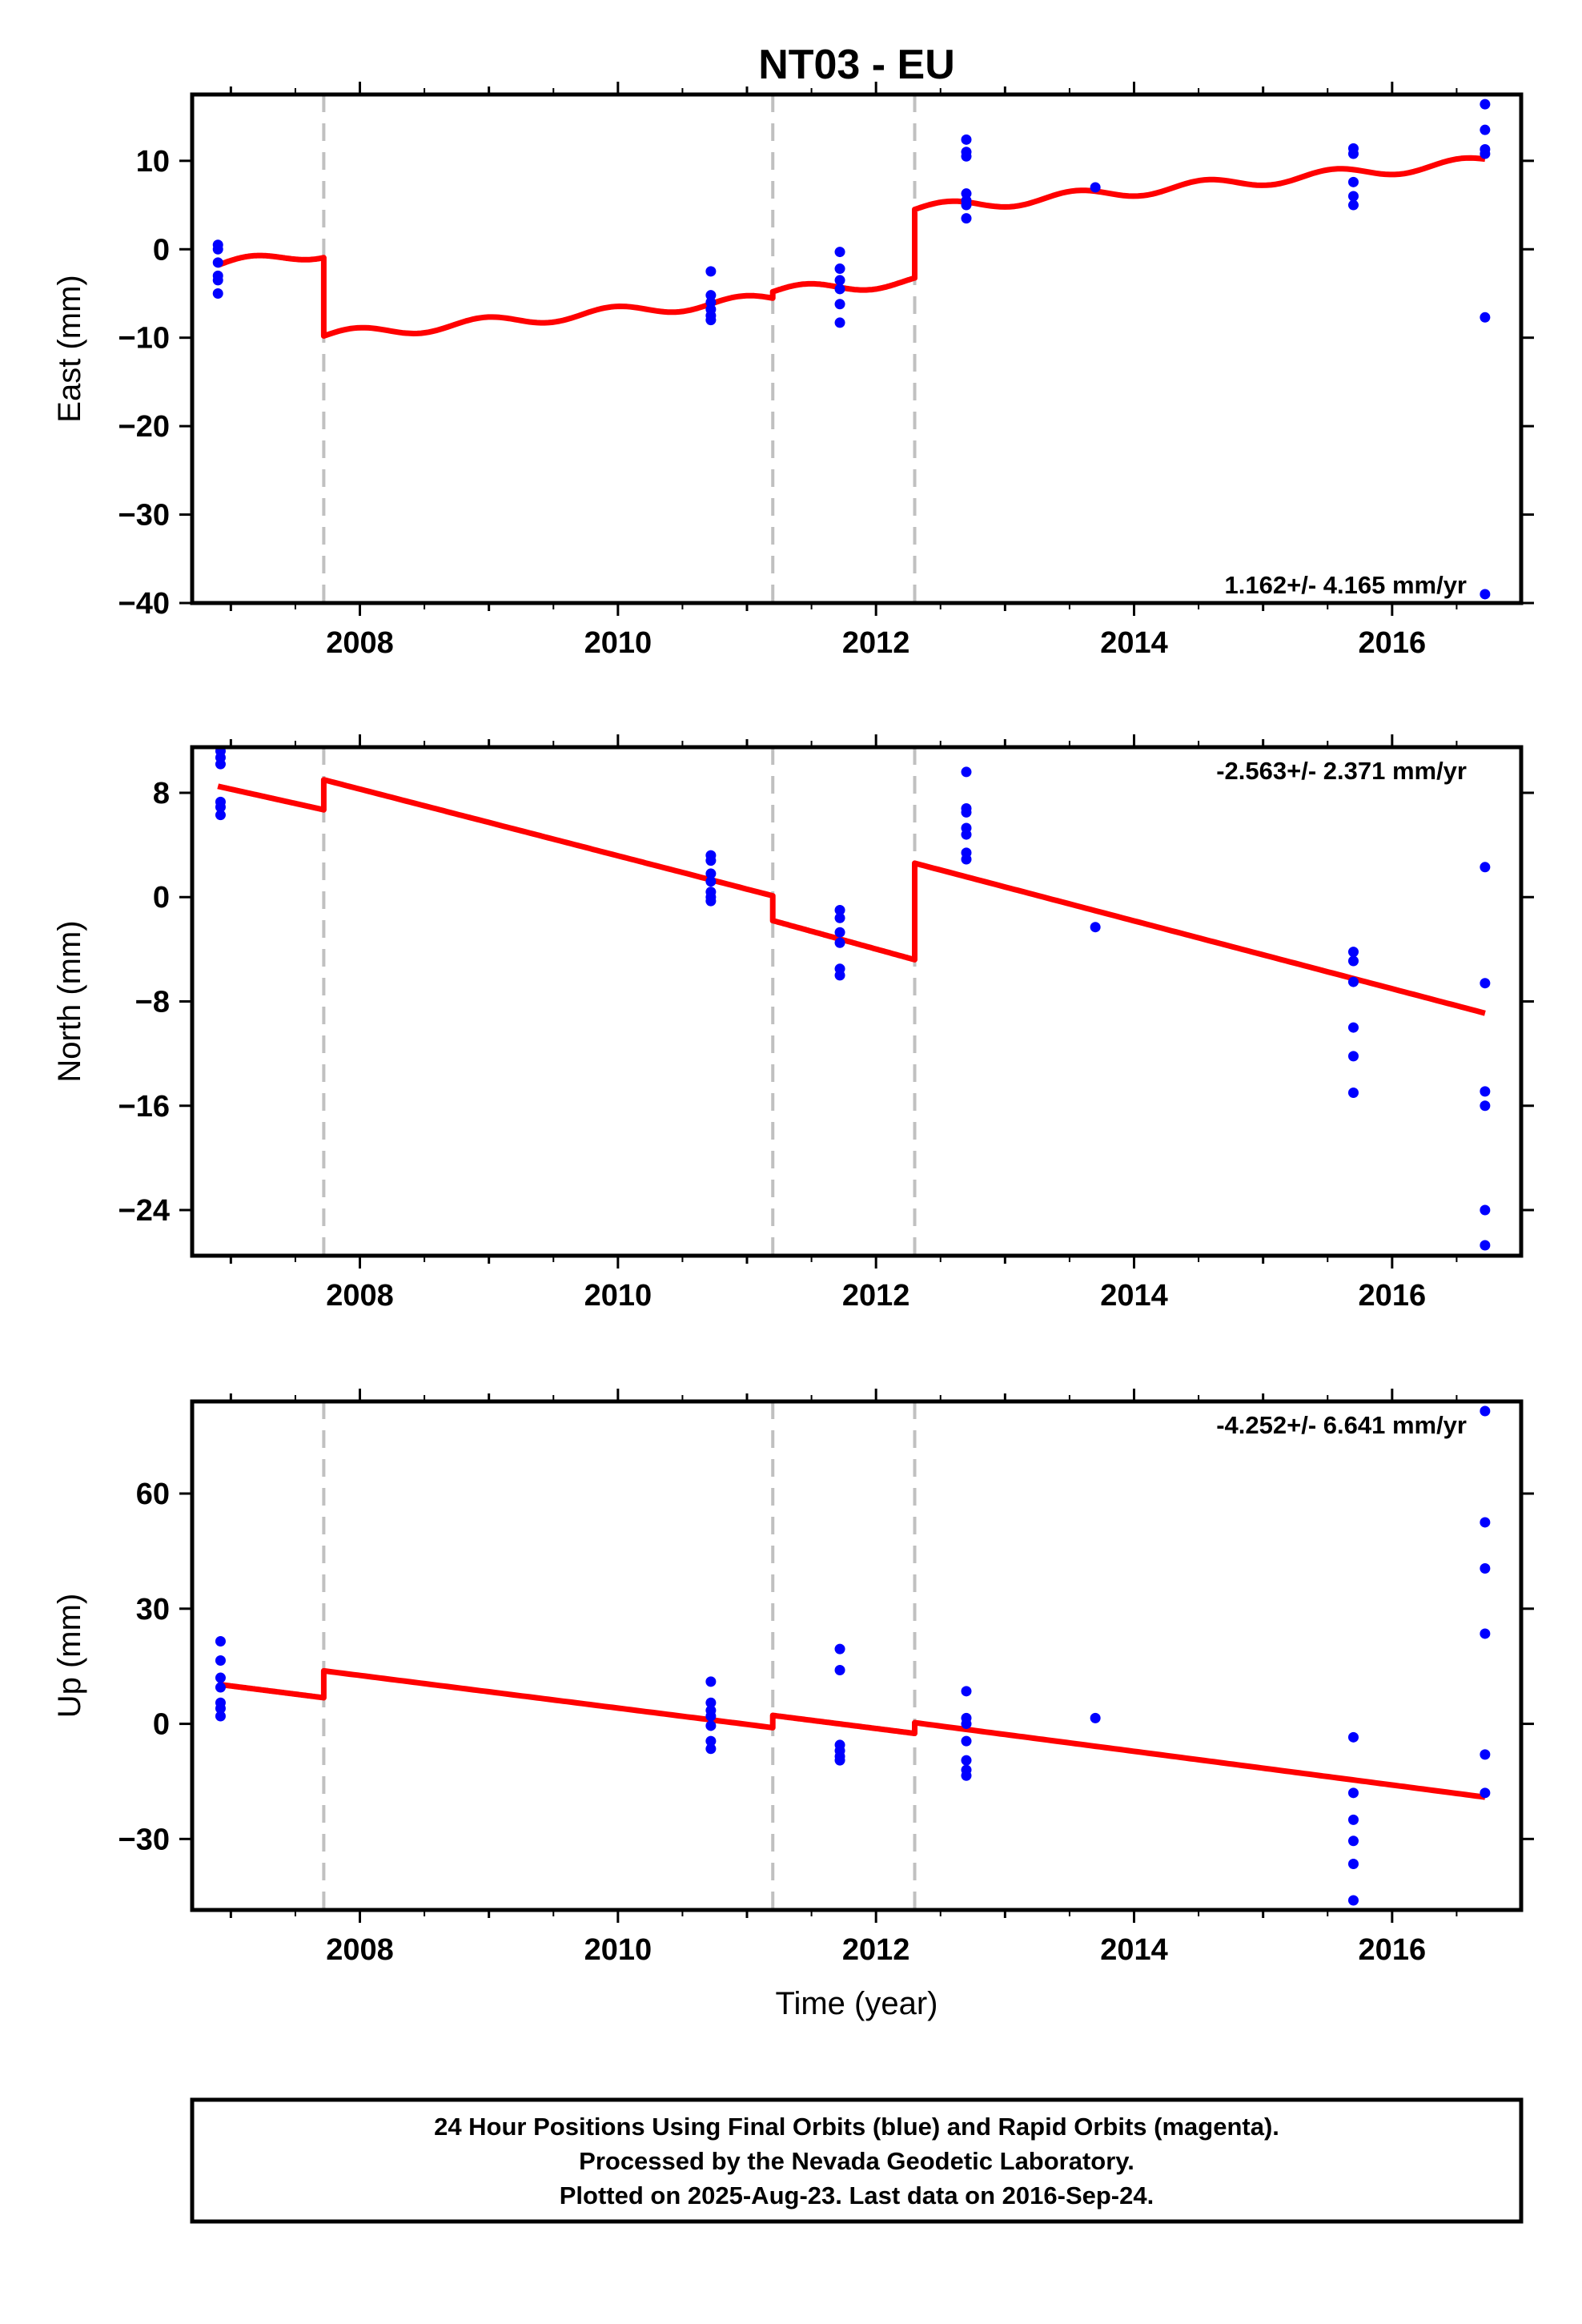 The width and height of the screenshot is (1582, 2324). Describe the element at coordinates (153, 162) in the screenshot. I see `y-tick-label: 10` at that location.